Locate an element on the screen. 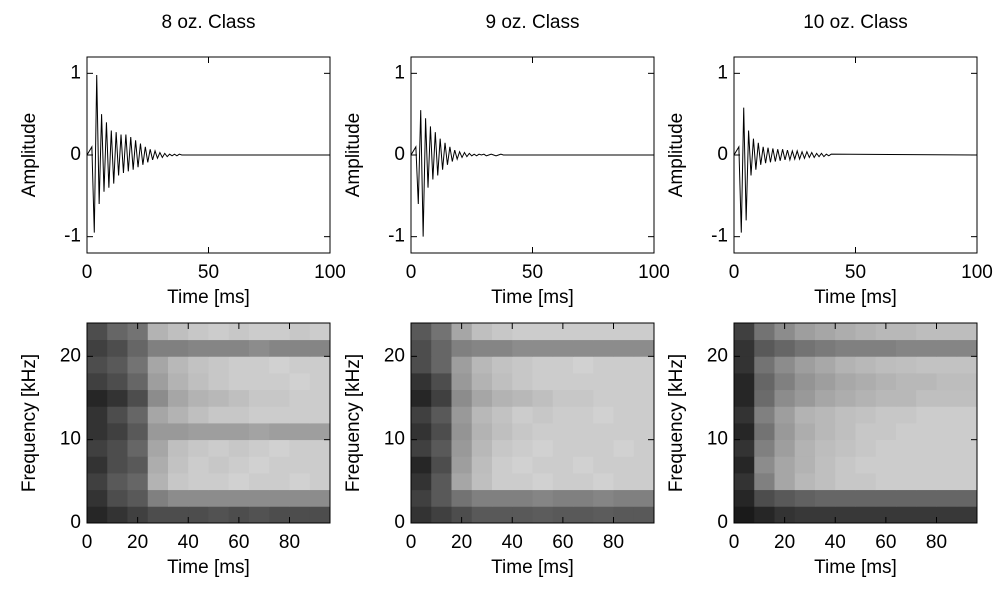 This screenshot has width=1001, height=593. x-axis-label: Time [ms] is located at coordinates (855, 297).